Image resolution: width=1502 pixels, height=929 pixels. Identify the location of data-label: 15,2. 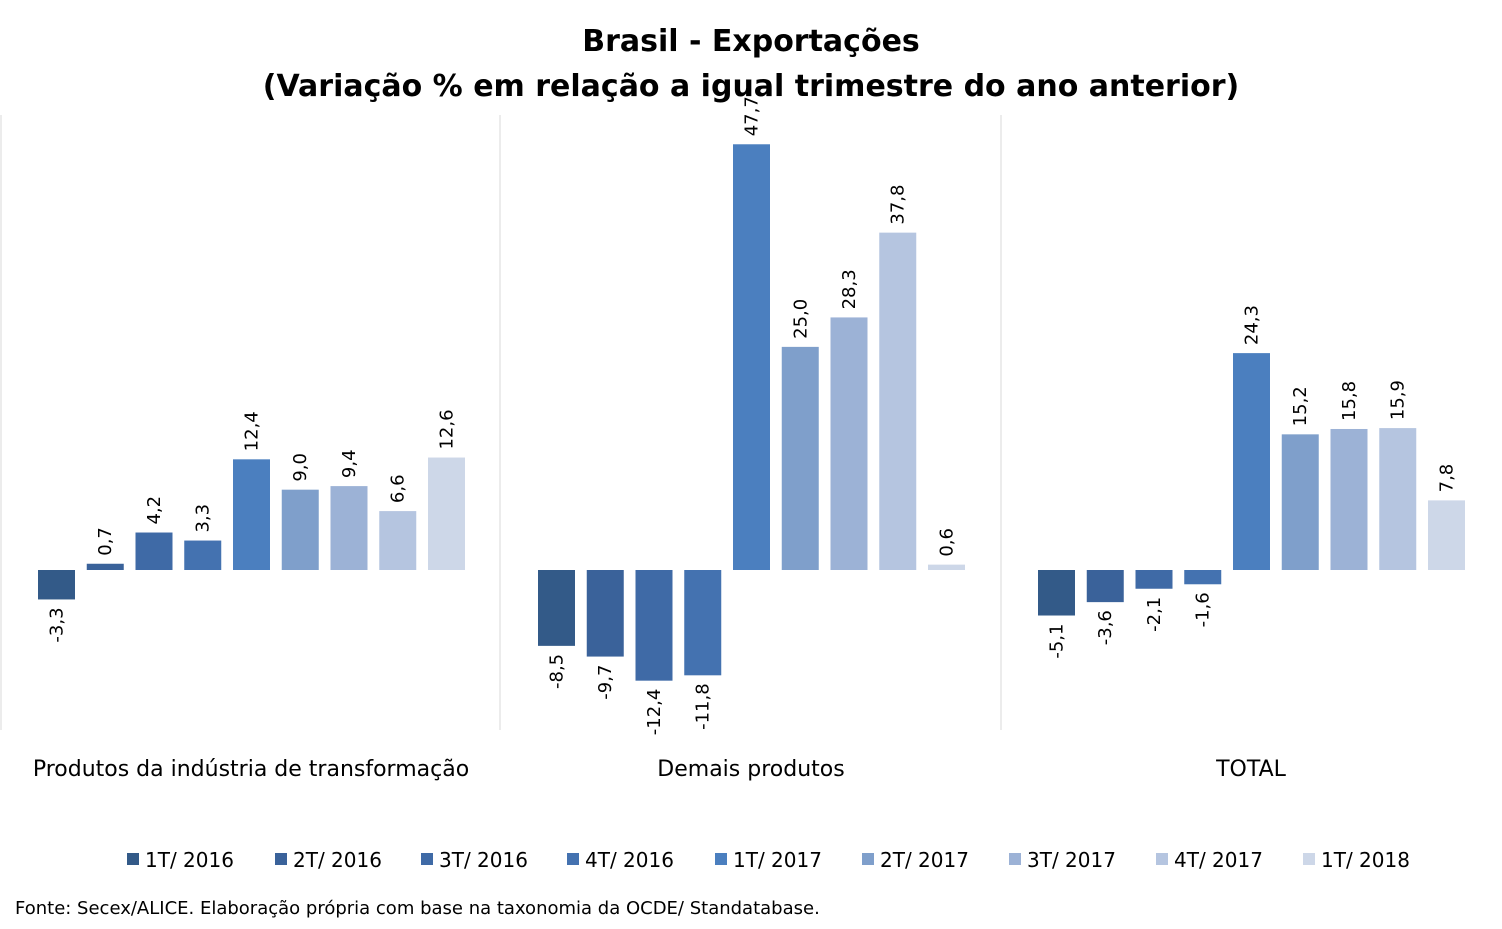
(1300, 406).